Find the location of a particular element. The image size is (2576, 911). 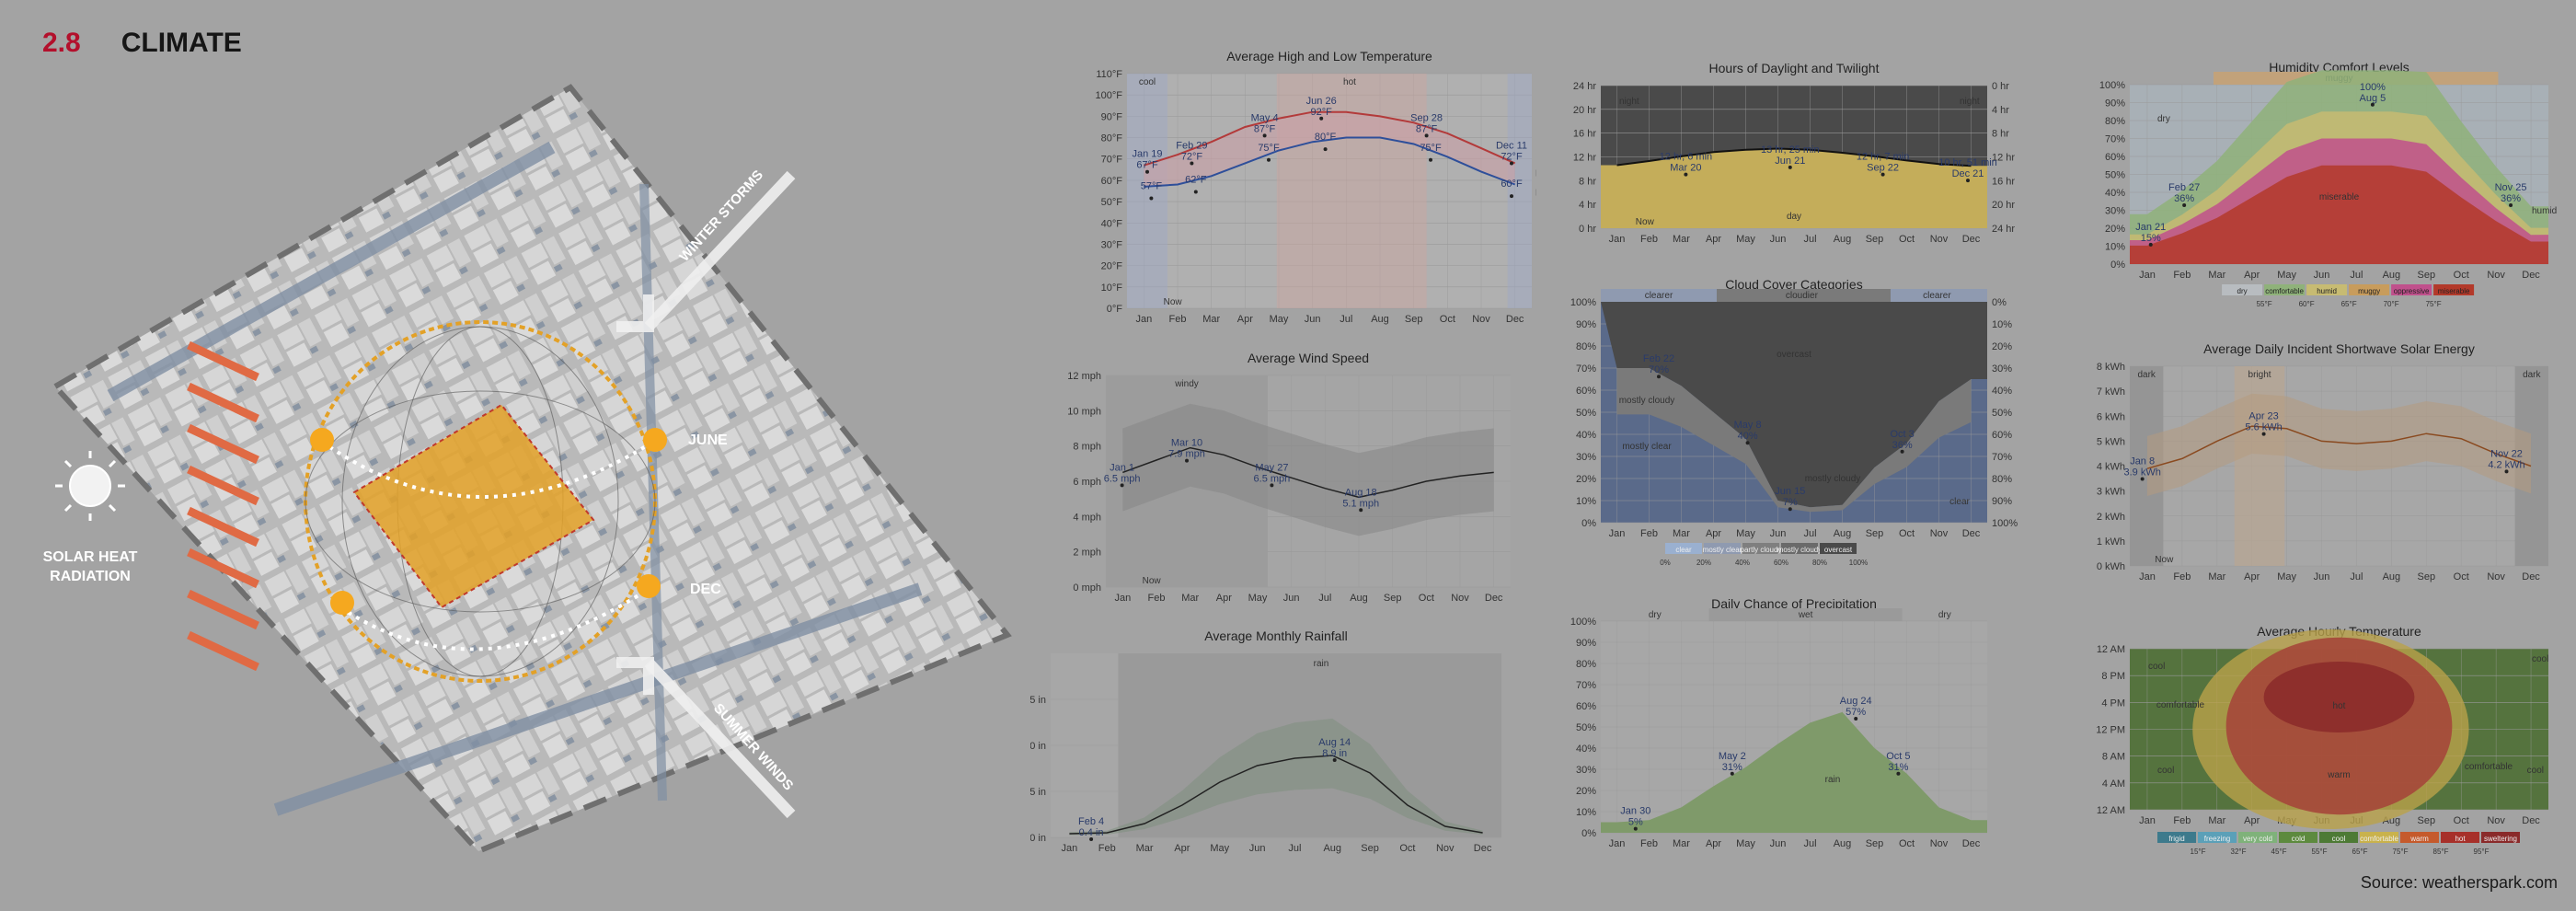

legend-label: cool is located at coordinates (2339, 839).